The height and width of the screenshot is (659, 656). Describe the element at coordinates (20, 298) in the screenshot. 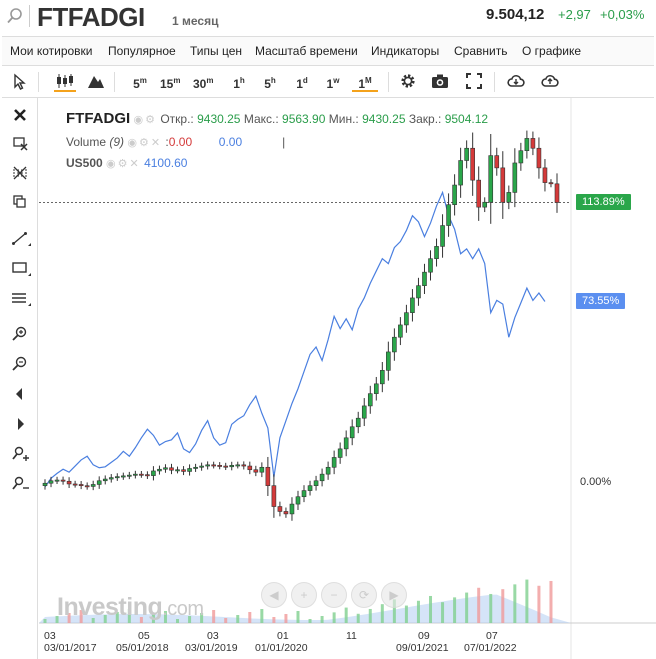

I see `lines-icon` at that location.